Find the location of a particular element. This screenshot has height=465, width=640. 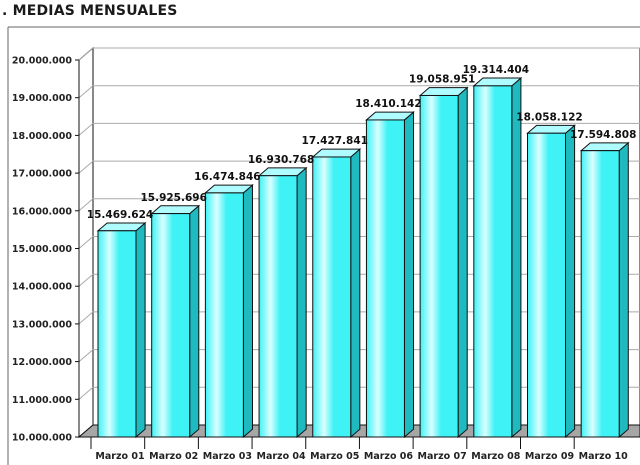

y-tick-label: 20.000.000 is located at coordinates (42, 61).